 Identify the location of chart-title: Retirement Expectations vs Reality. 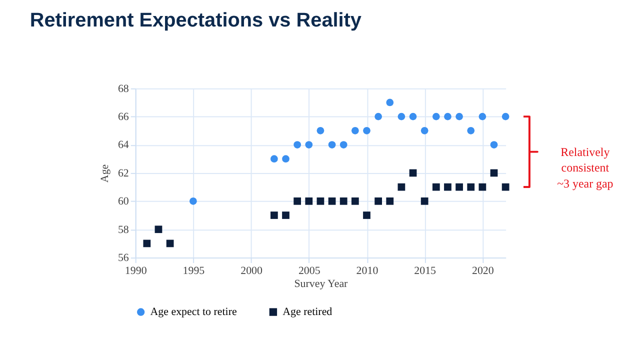
(196, 21).